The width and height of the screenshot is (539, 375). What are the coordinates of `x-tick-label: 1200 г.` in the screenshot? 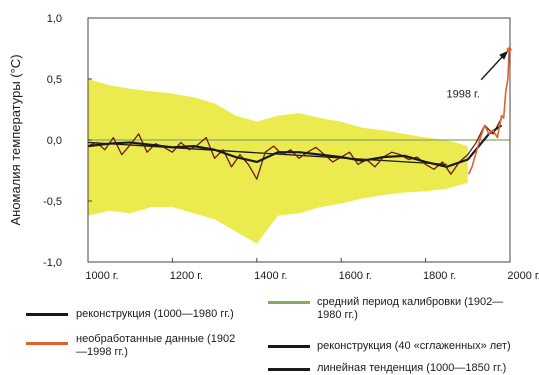 It's located at (186, 276).